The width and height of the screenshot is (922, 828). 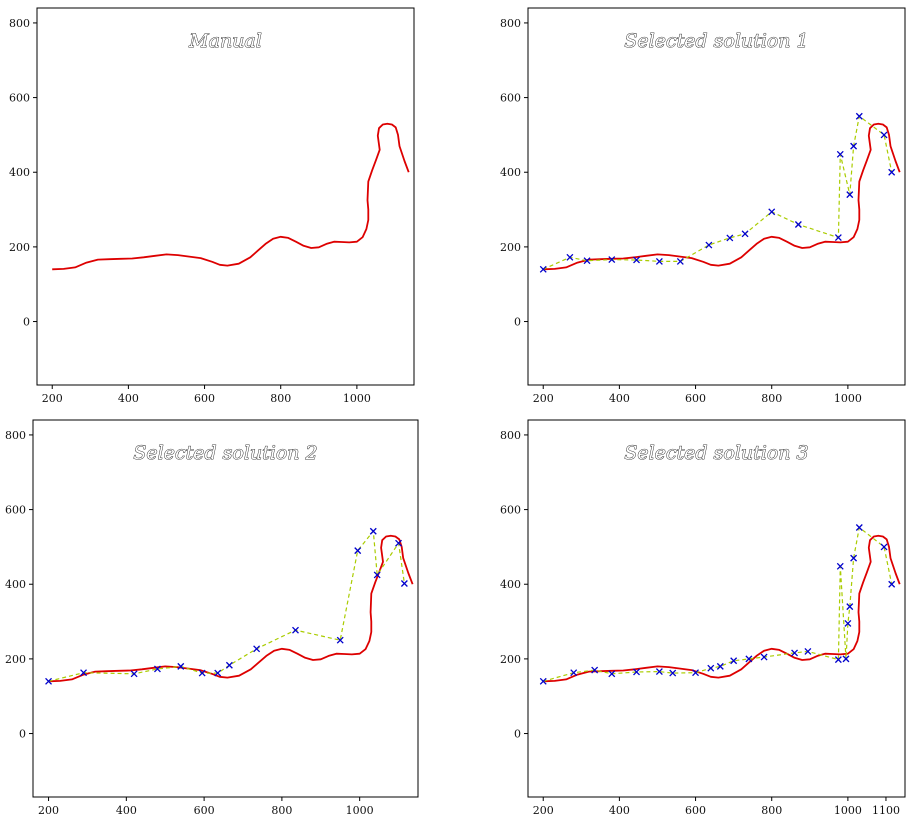 What do you see at coordinates (716, 453) in the screenshot?
I see `panel-title: Selected solution 3` at bounding box center [716, 453].